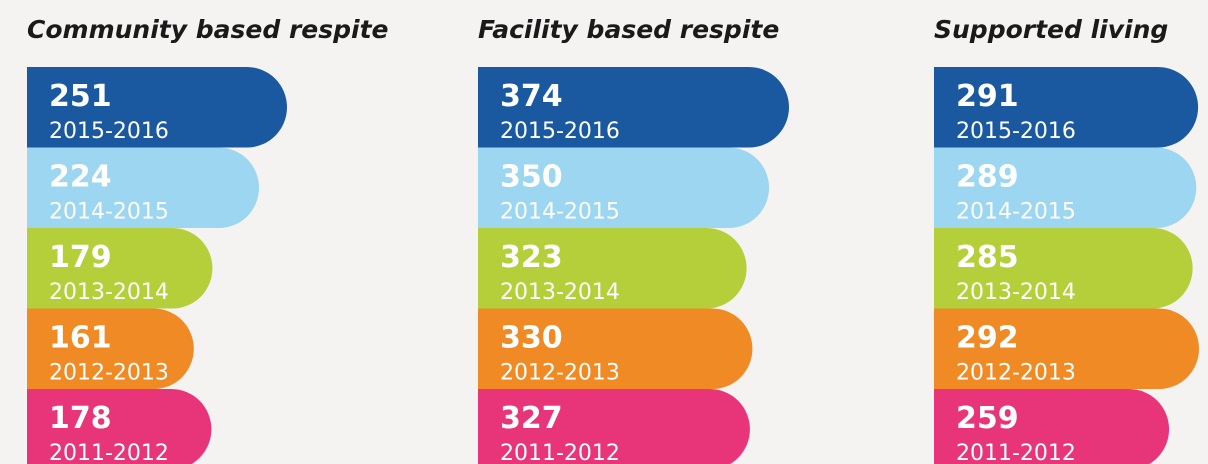 Image resolution: width=1208 pixels, height=464 pixels. I want to click on panel-title: Supported living, so click(1051, 29).